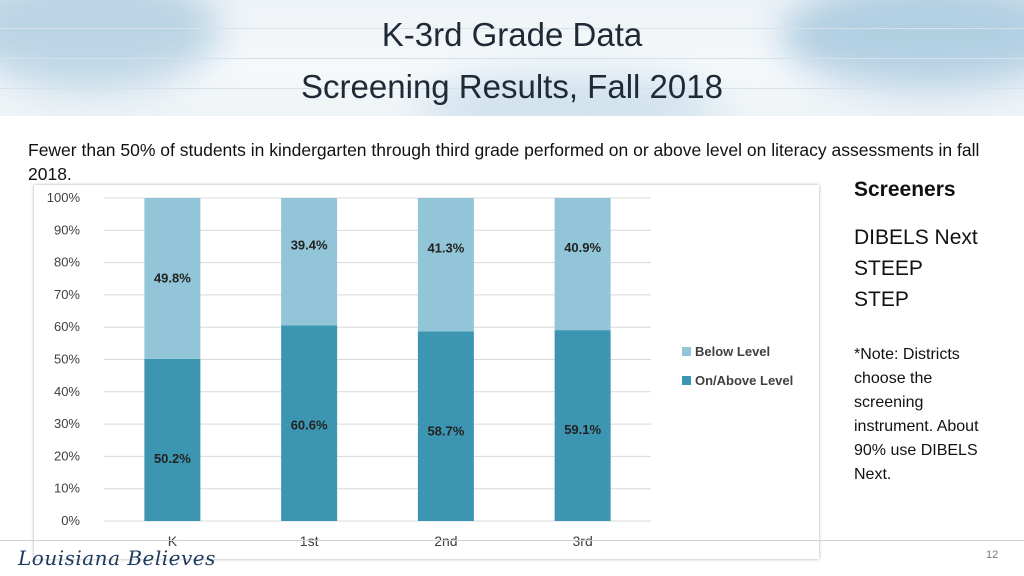 This screenshot has height=576, width=1024. What do you see at coordinates (888, 268) in the screenshot?
I see `screener-item: STEEP` at bounding box center [888, 268].